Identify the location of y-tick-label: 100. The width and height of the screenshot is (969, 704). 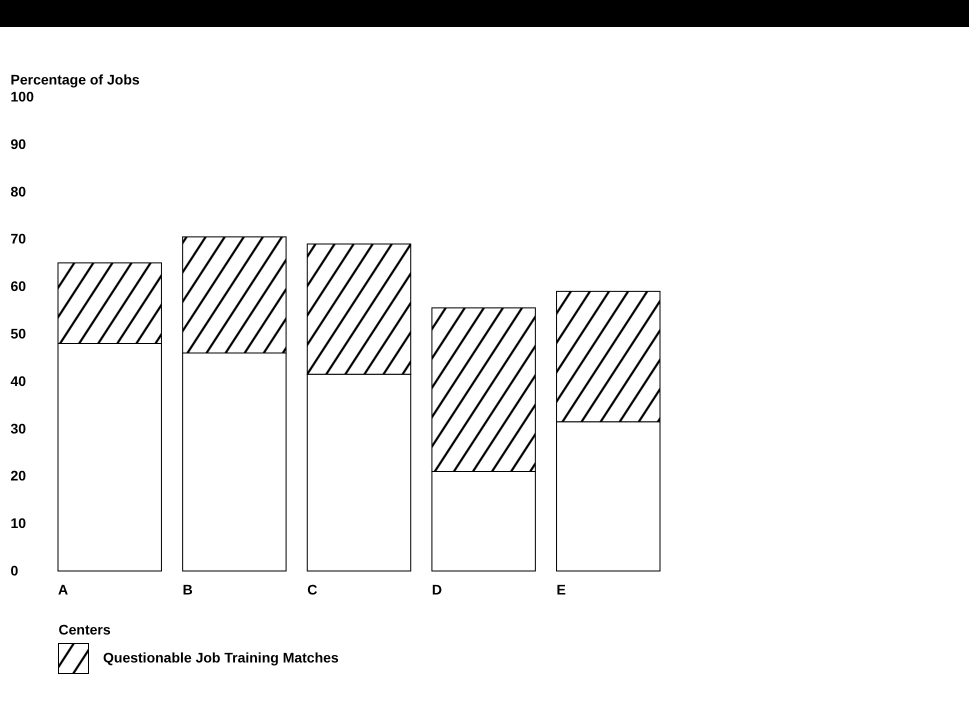
(22, 96).